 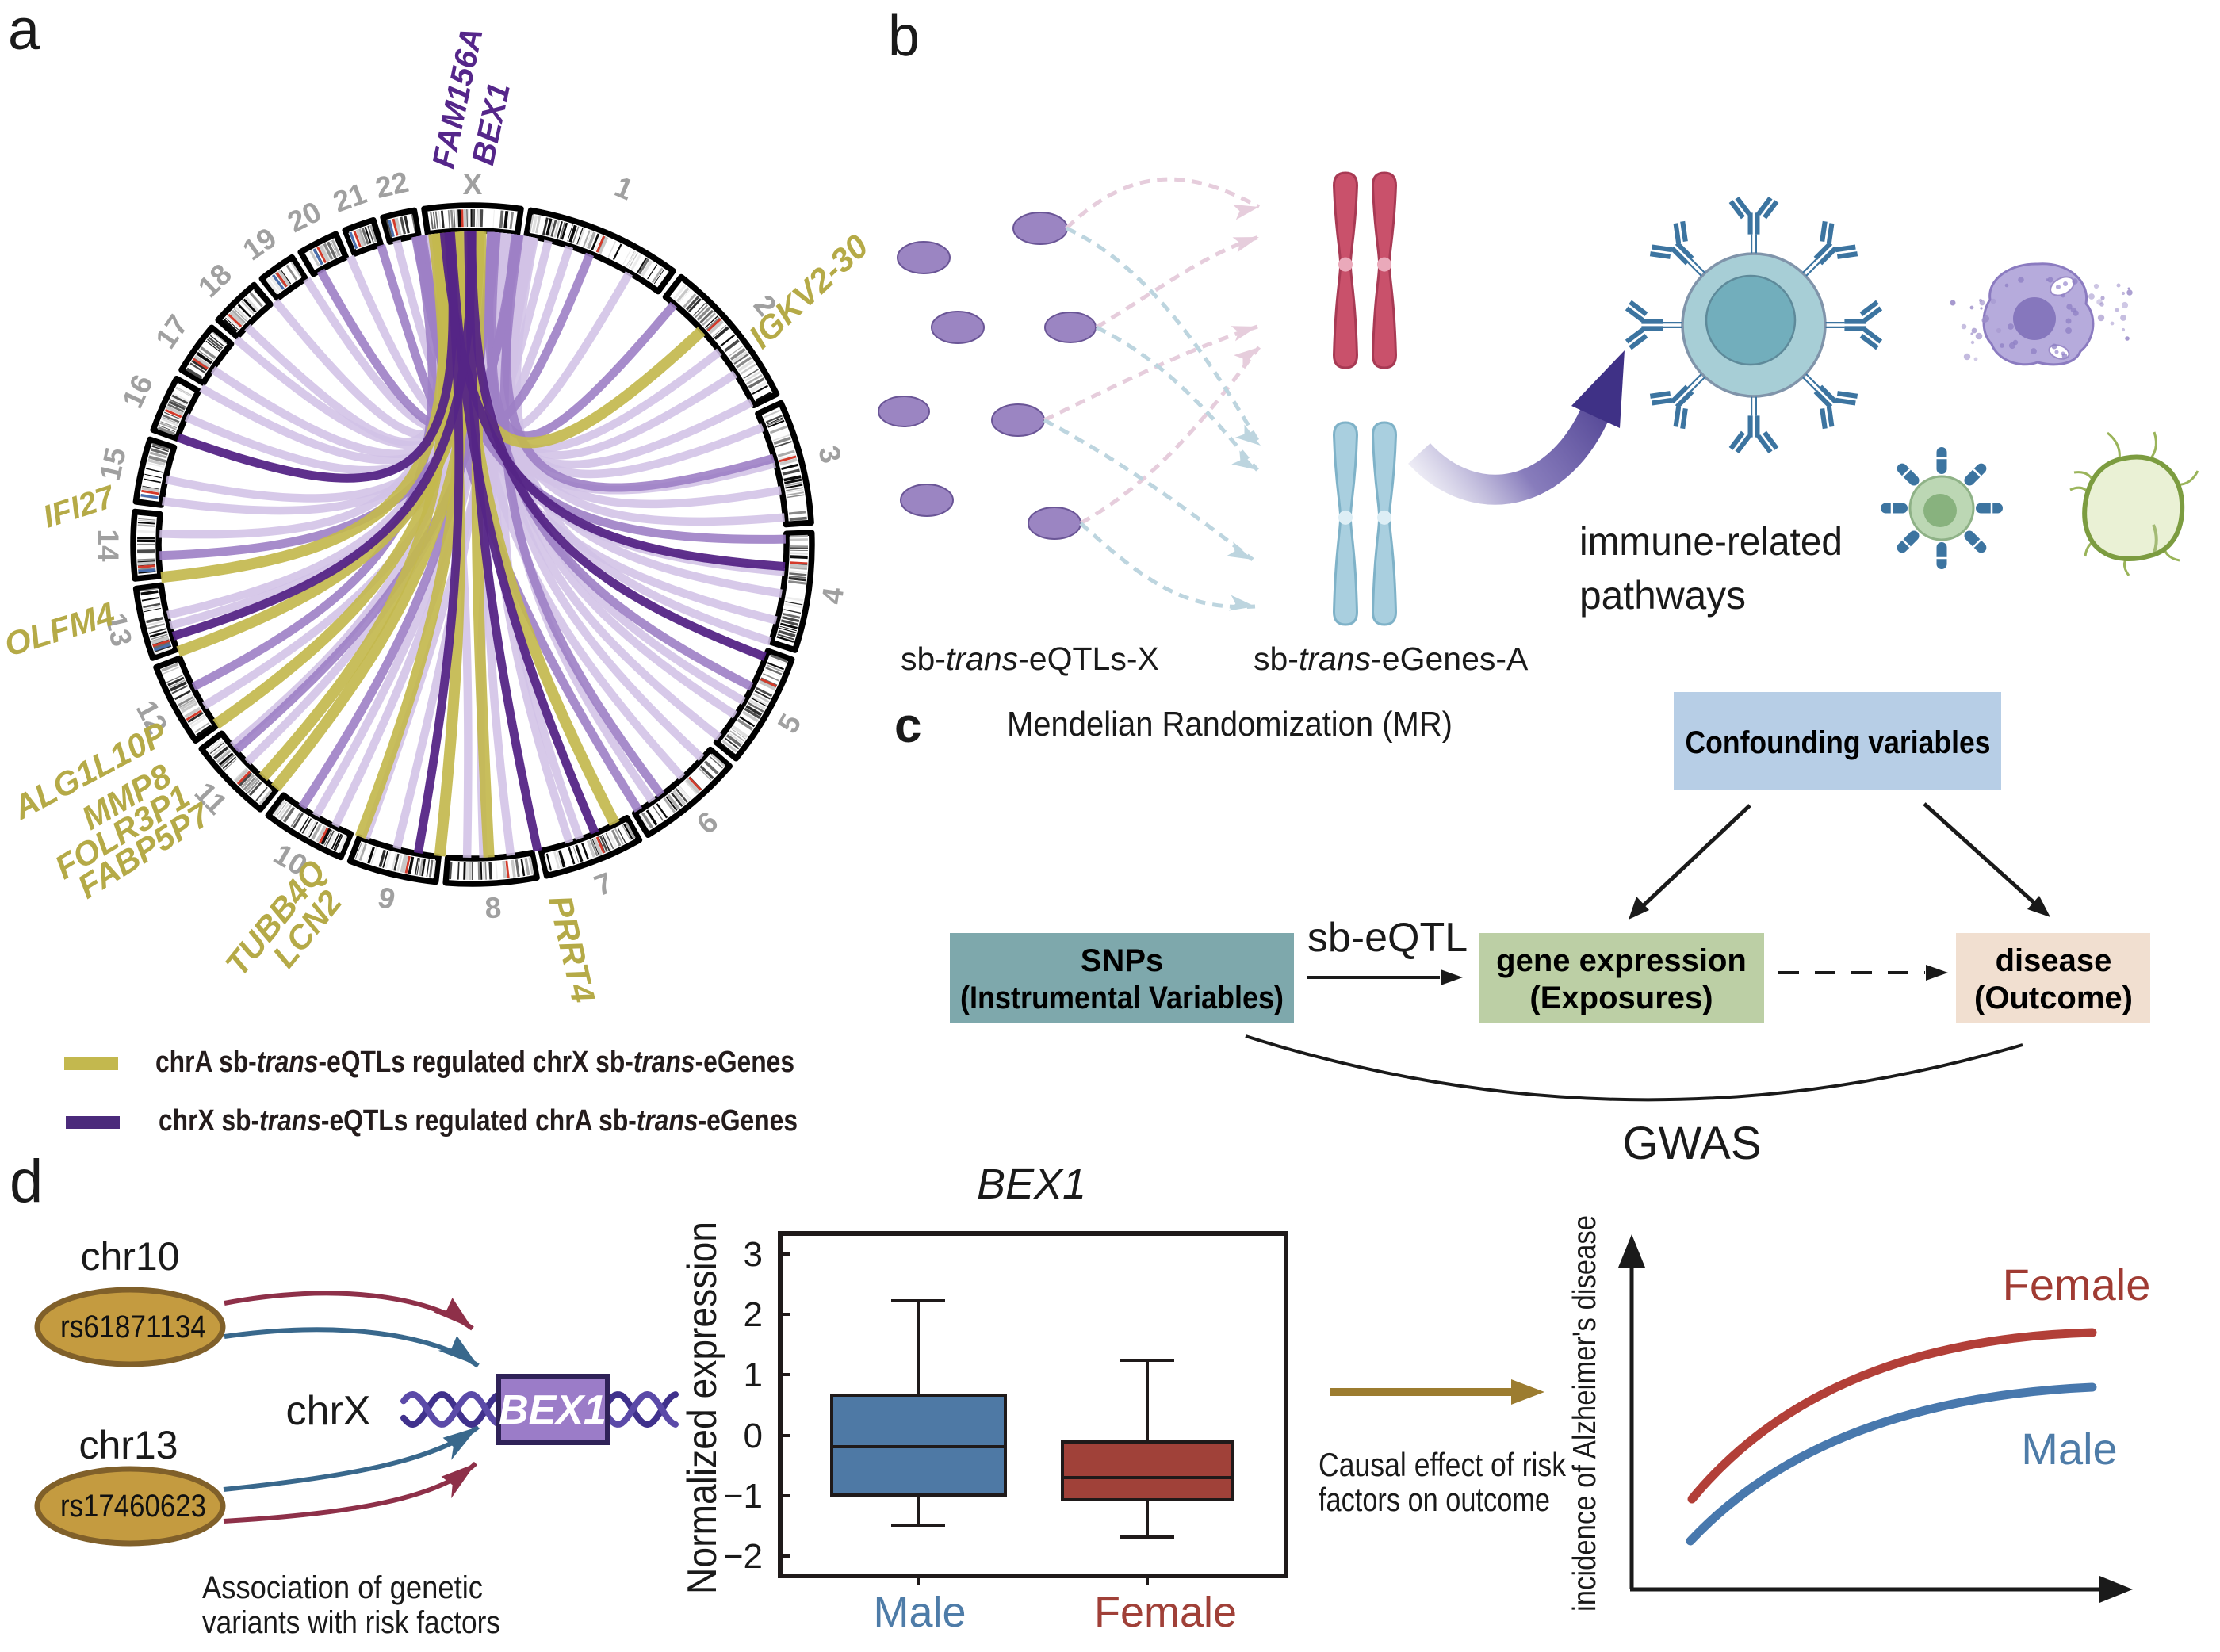 What do you see at coordinates (907, 725) in the screenshot?
I see `svg-text: c` at bounding box center [907, 725].